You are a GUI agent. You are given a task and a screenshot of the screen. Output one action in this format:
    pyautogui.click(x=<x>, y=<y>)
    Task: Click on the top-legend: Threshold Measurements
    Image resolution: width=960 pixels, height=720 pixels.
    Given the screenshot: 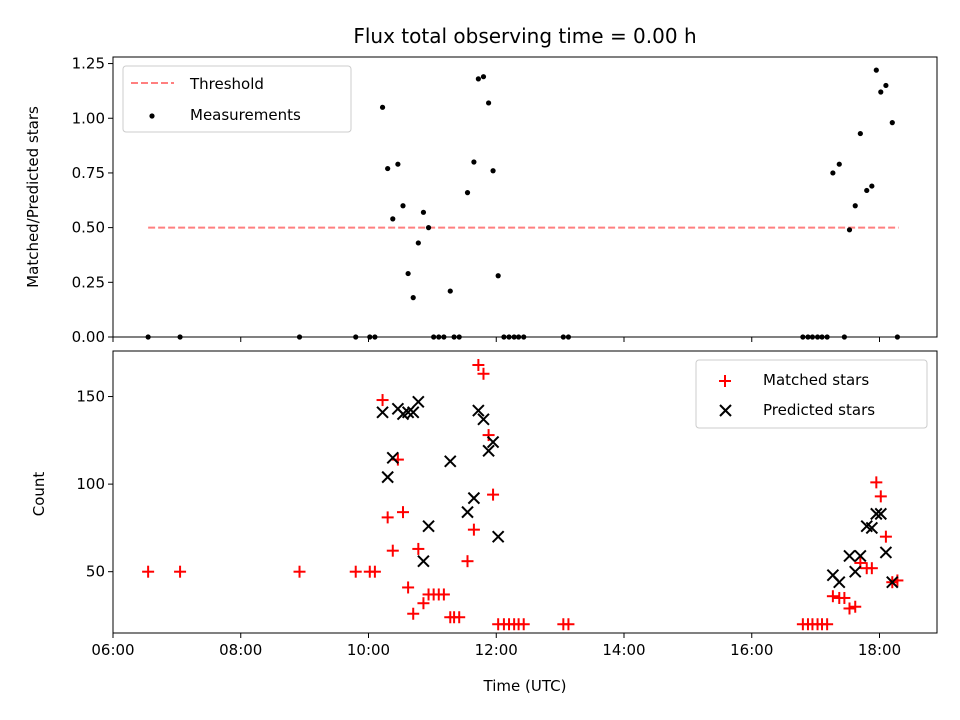 What is the action you would take?
    pyautogui.click(x=237, y=99)
    